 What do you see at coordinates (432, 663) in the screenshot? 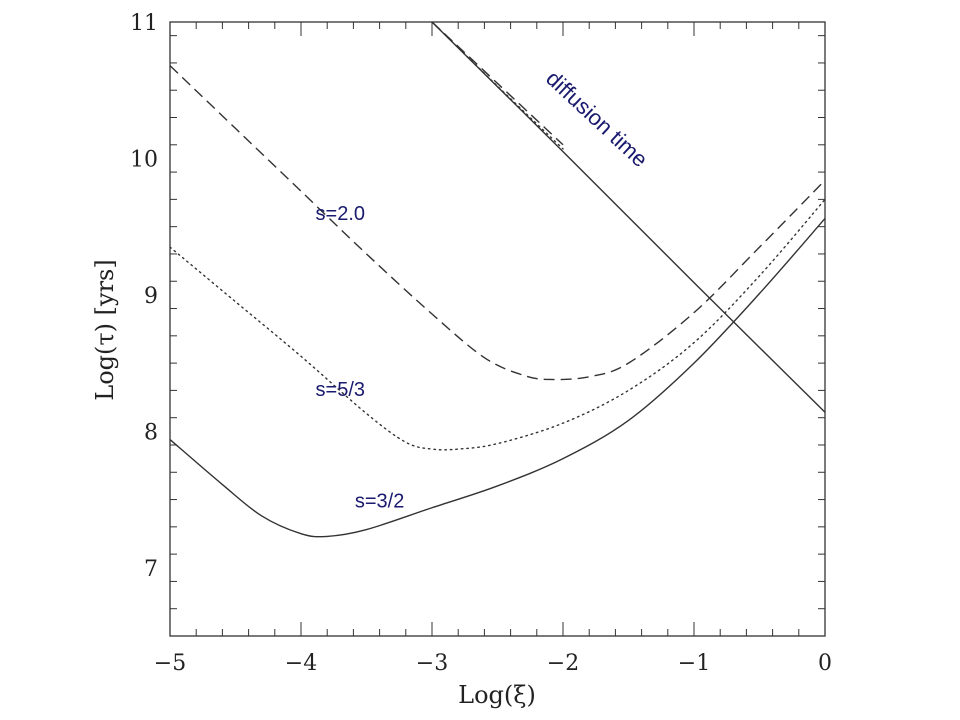
I see `x-tick-label: −3` at bounding box center [432, 663].